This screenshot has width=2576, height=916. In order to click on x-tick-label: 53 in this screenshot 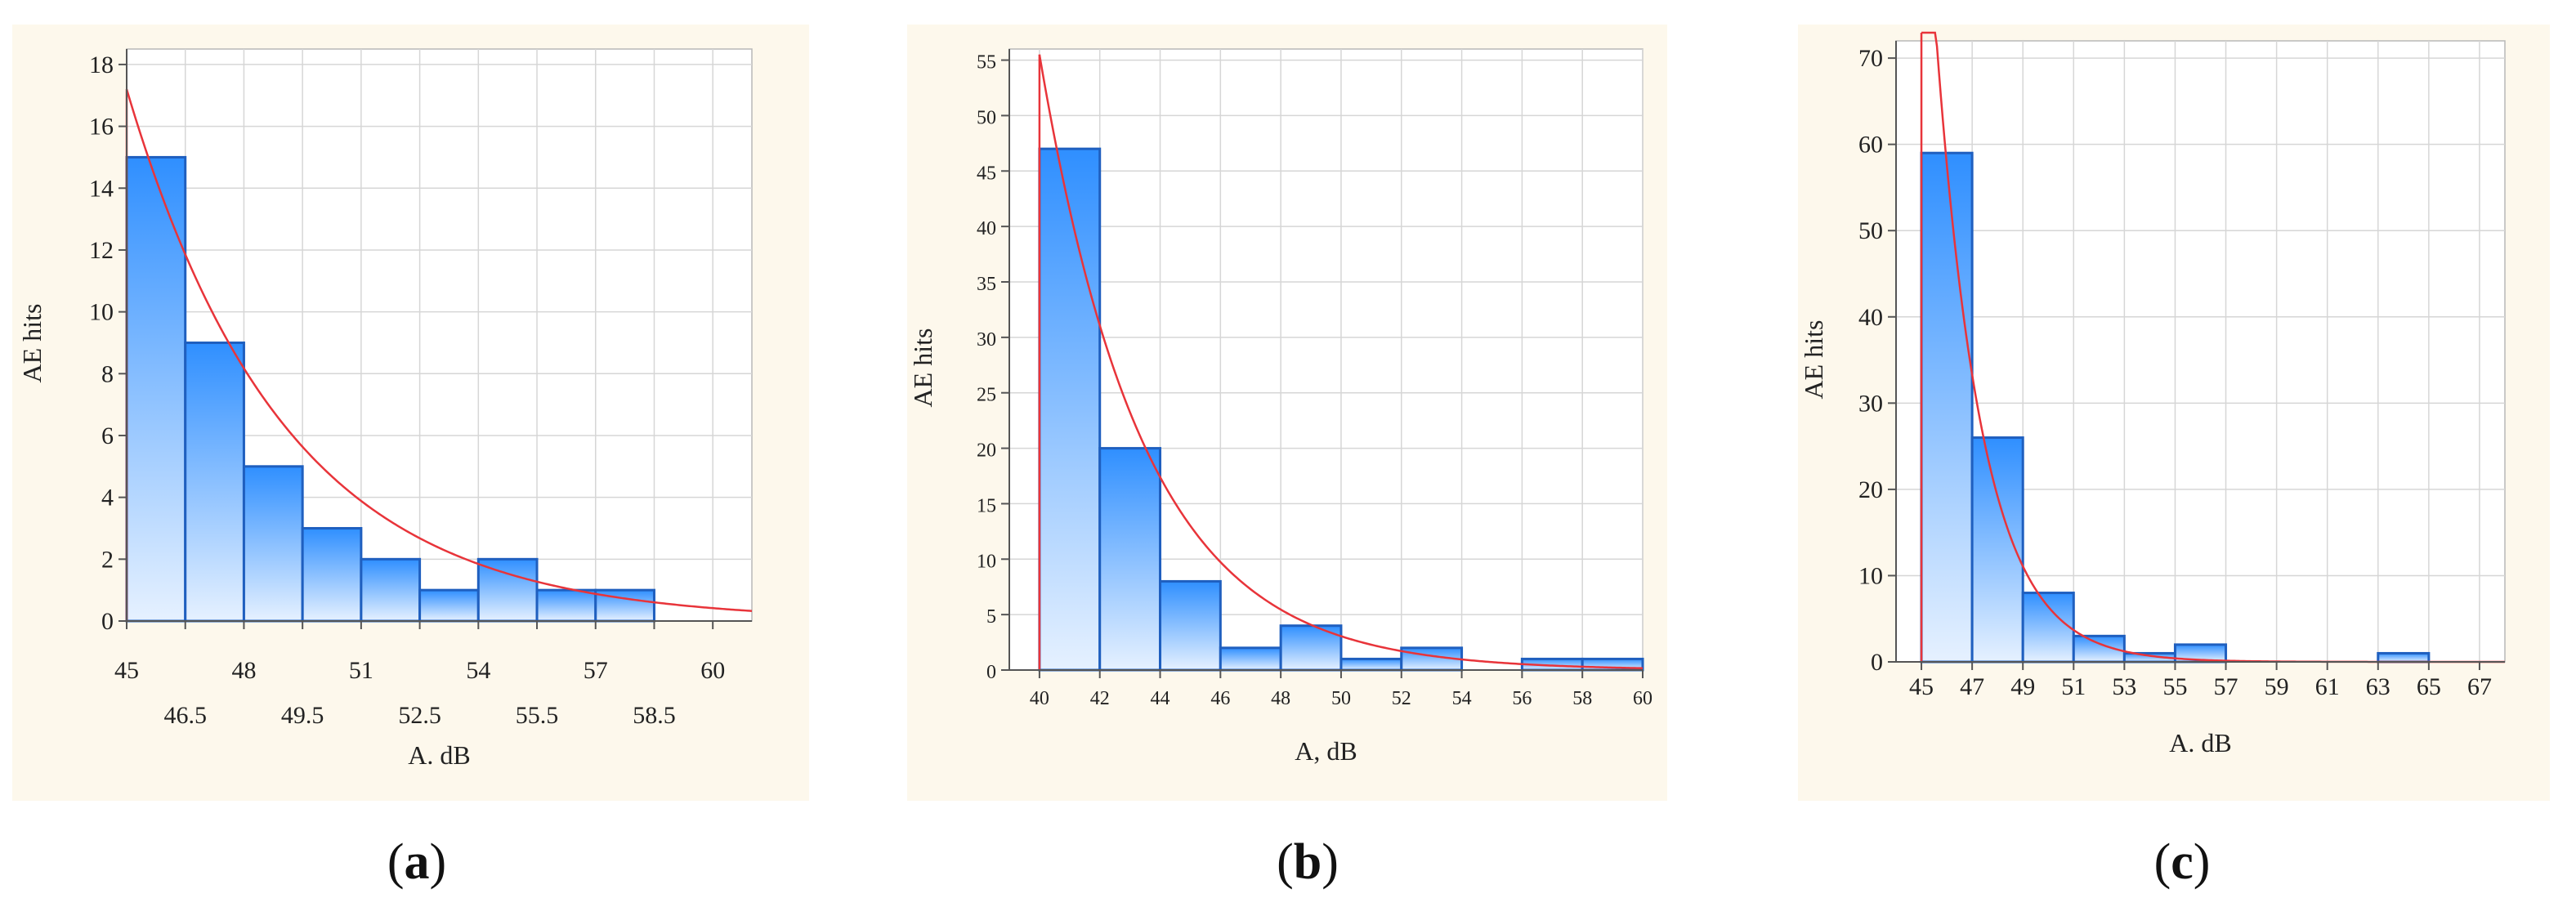, I will do `click(2124, 686)`.